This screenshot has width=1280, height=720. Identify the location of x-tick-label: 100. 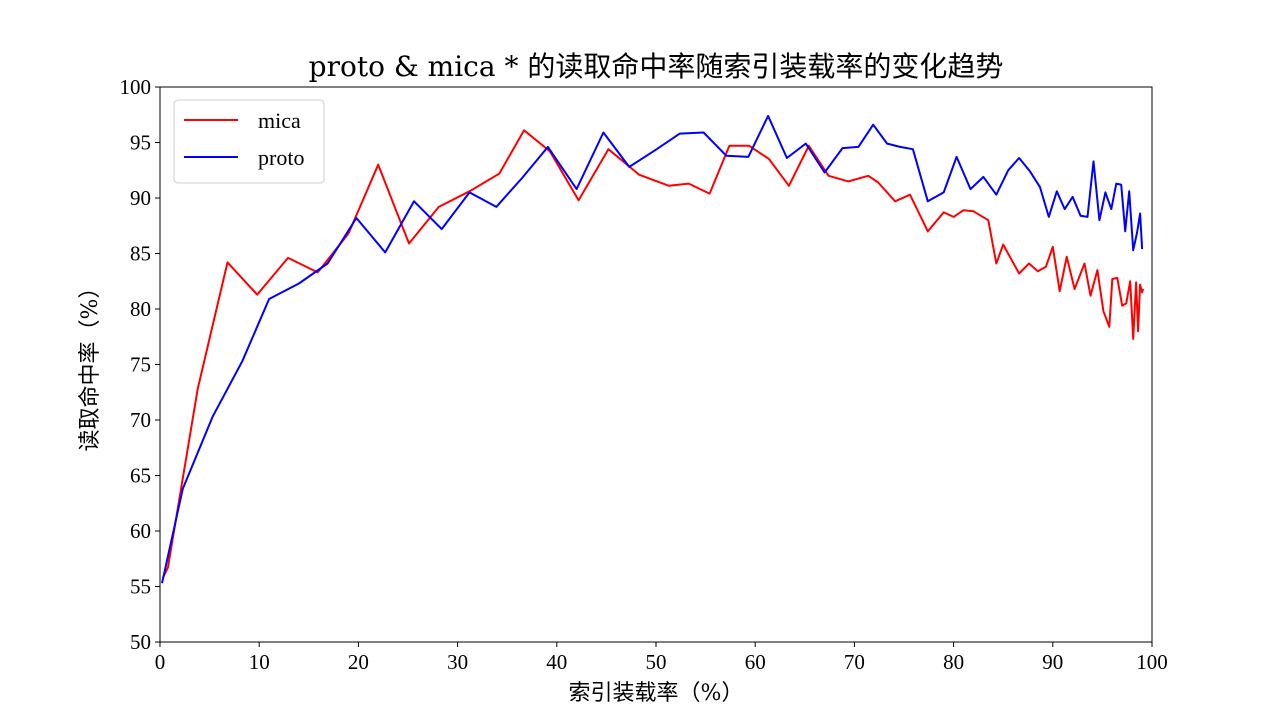
(1152, 662).